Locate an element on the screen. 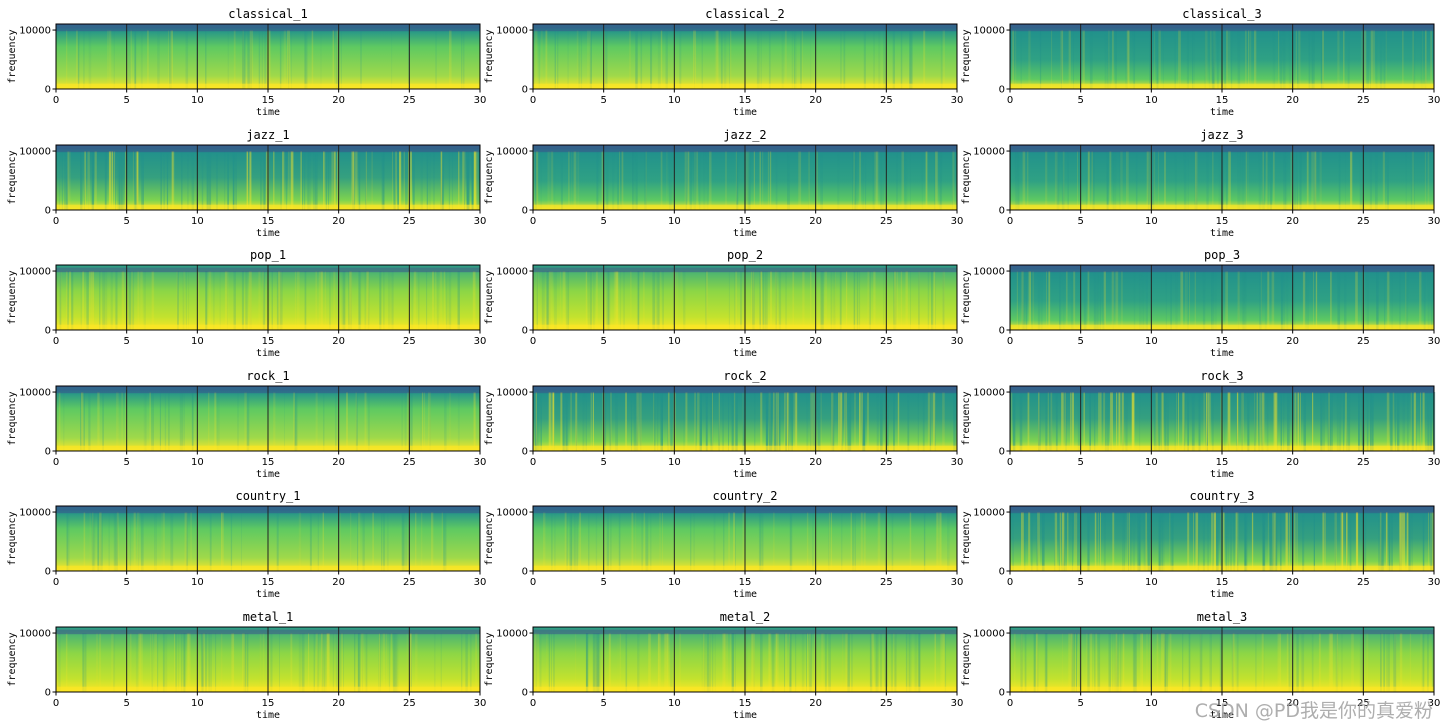 The width and height of the screenshot is (1447, 727). subplot-title: pop_1 is located at coordinates (268, 255).